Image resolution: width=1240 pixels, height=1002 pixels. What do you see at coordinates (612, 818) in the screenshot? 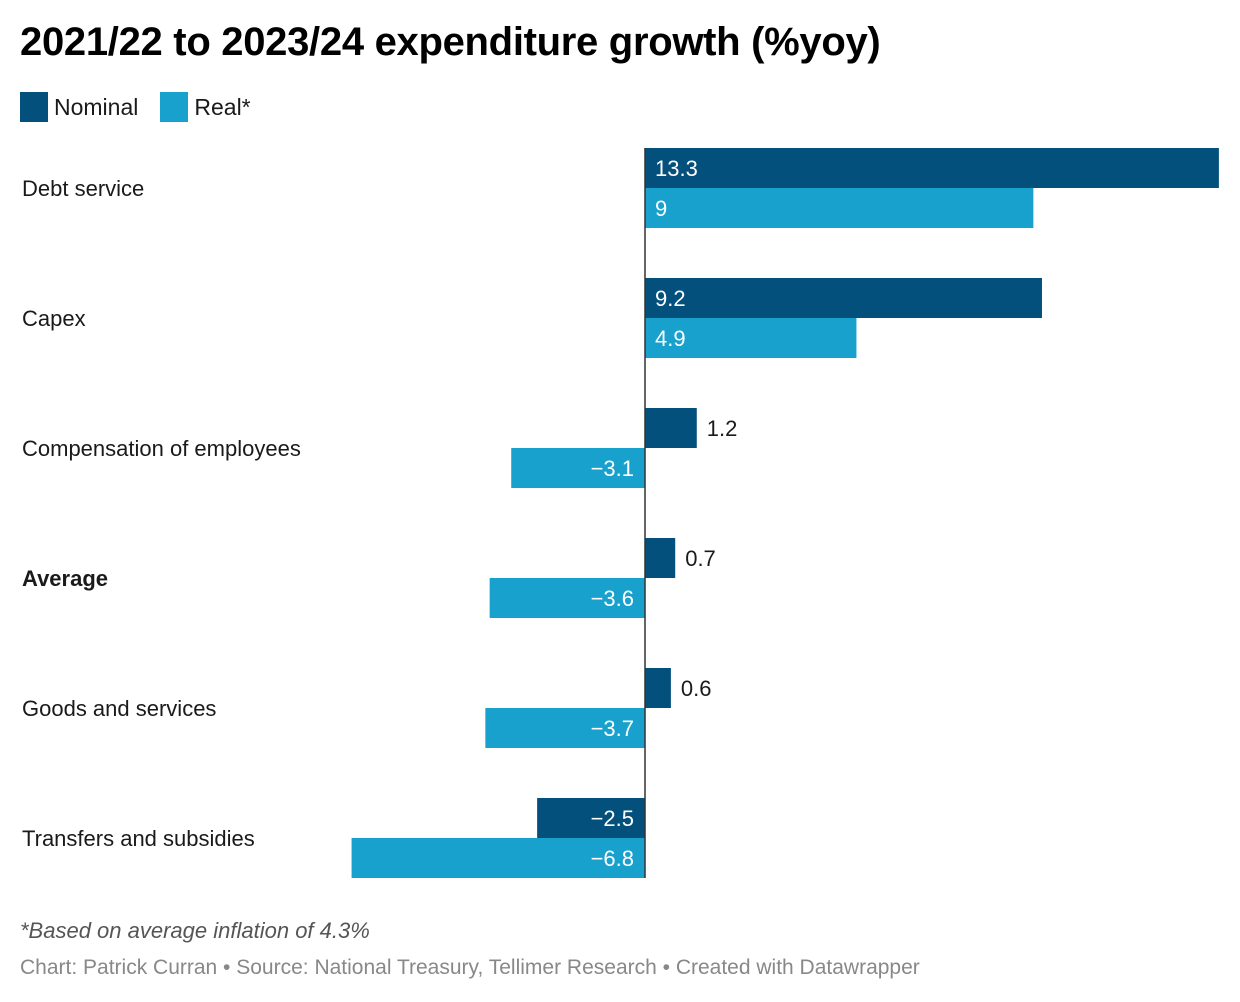
I see `value-label-nominal-transfers-and-subsidies: −2.5` at bounding box center [612, 818].